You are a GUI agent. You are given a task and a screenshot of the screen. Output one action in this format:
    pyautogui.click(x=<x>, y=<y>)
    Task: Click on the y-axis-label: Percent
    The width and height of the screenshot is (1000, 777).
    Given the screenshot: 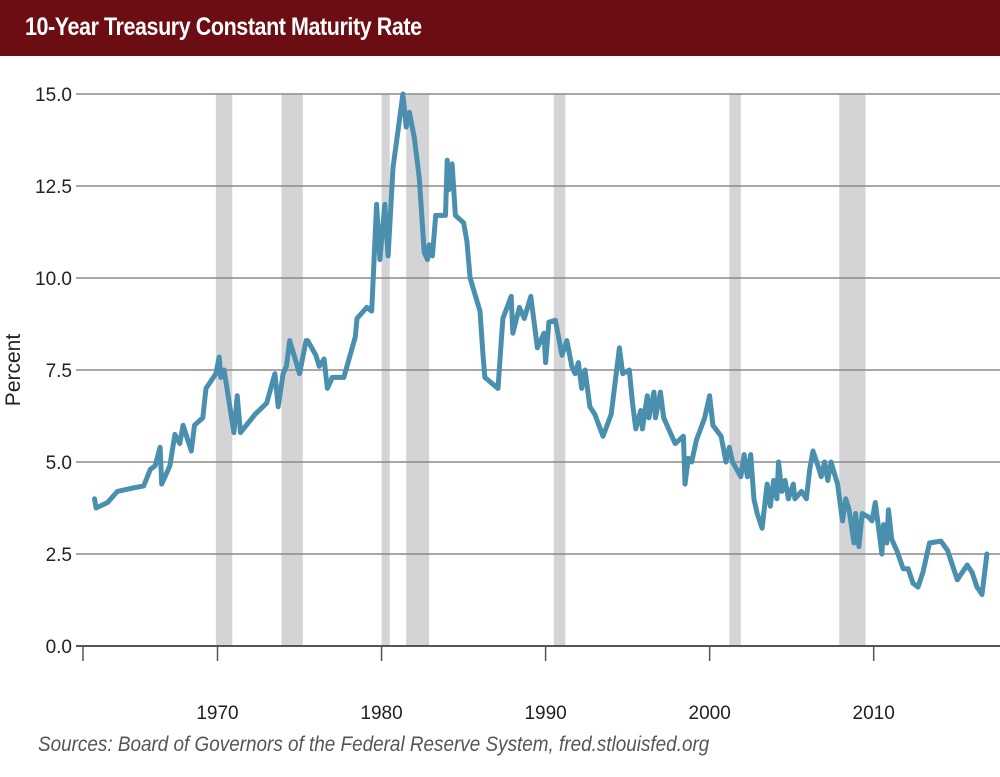 What is the action you would take?
    pyautogui.click(x=13, y=370)
    